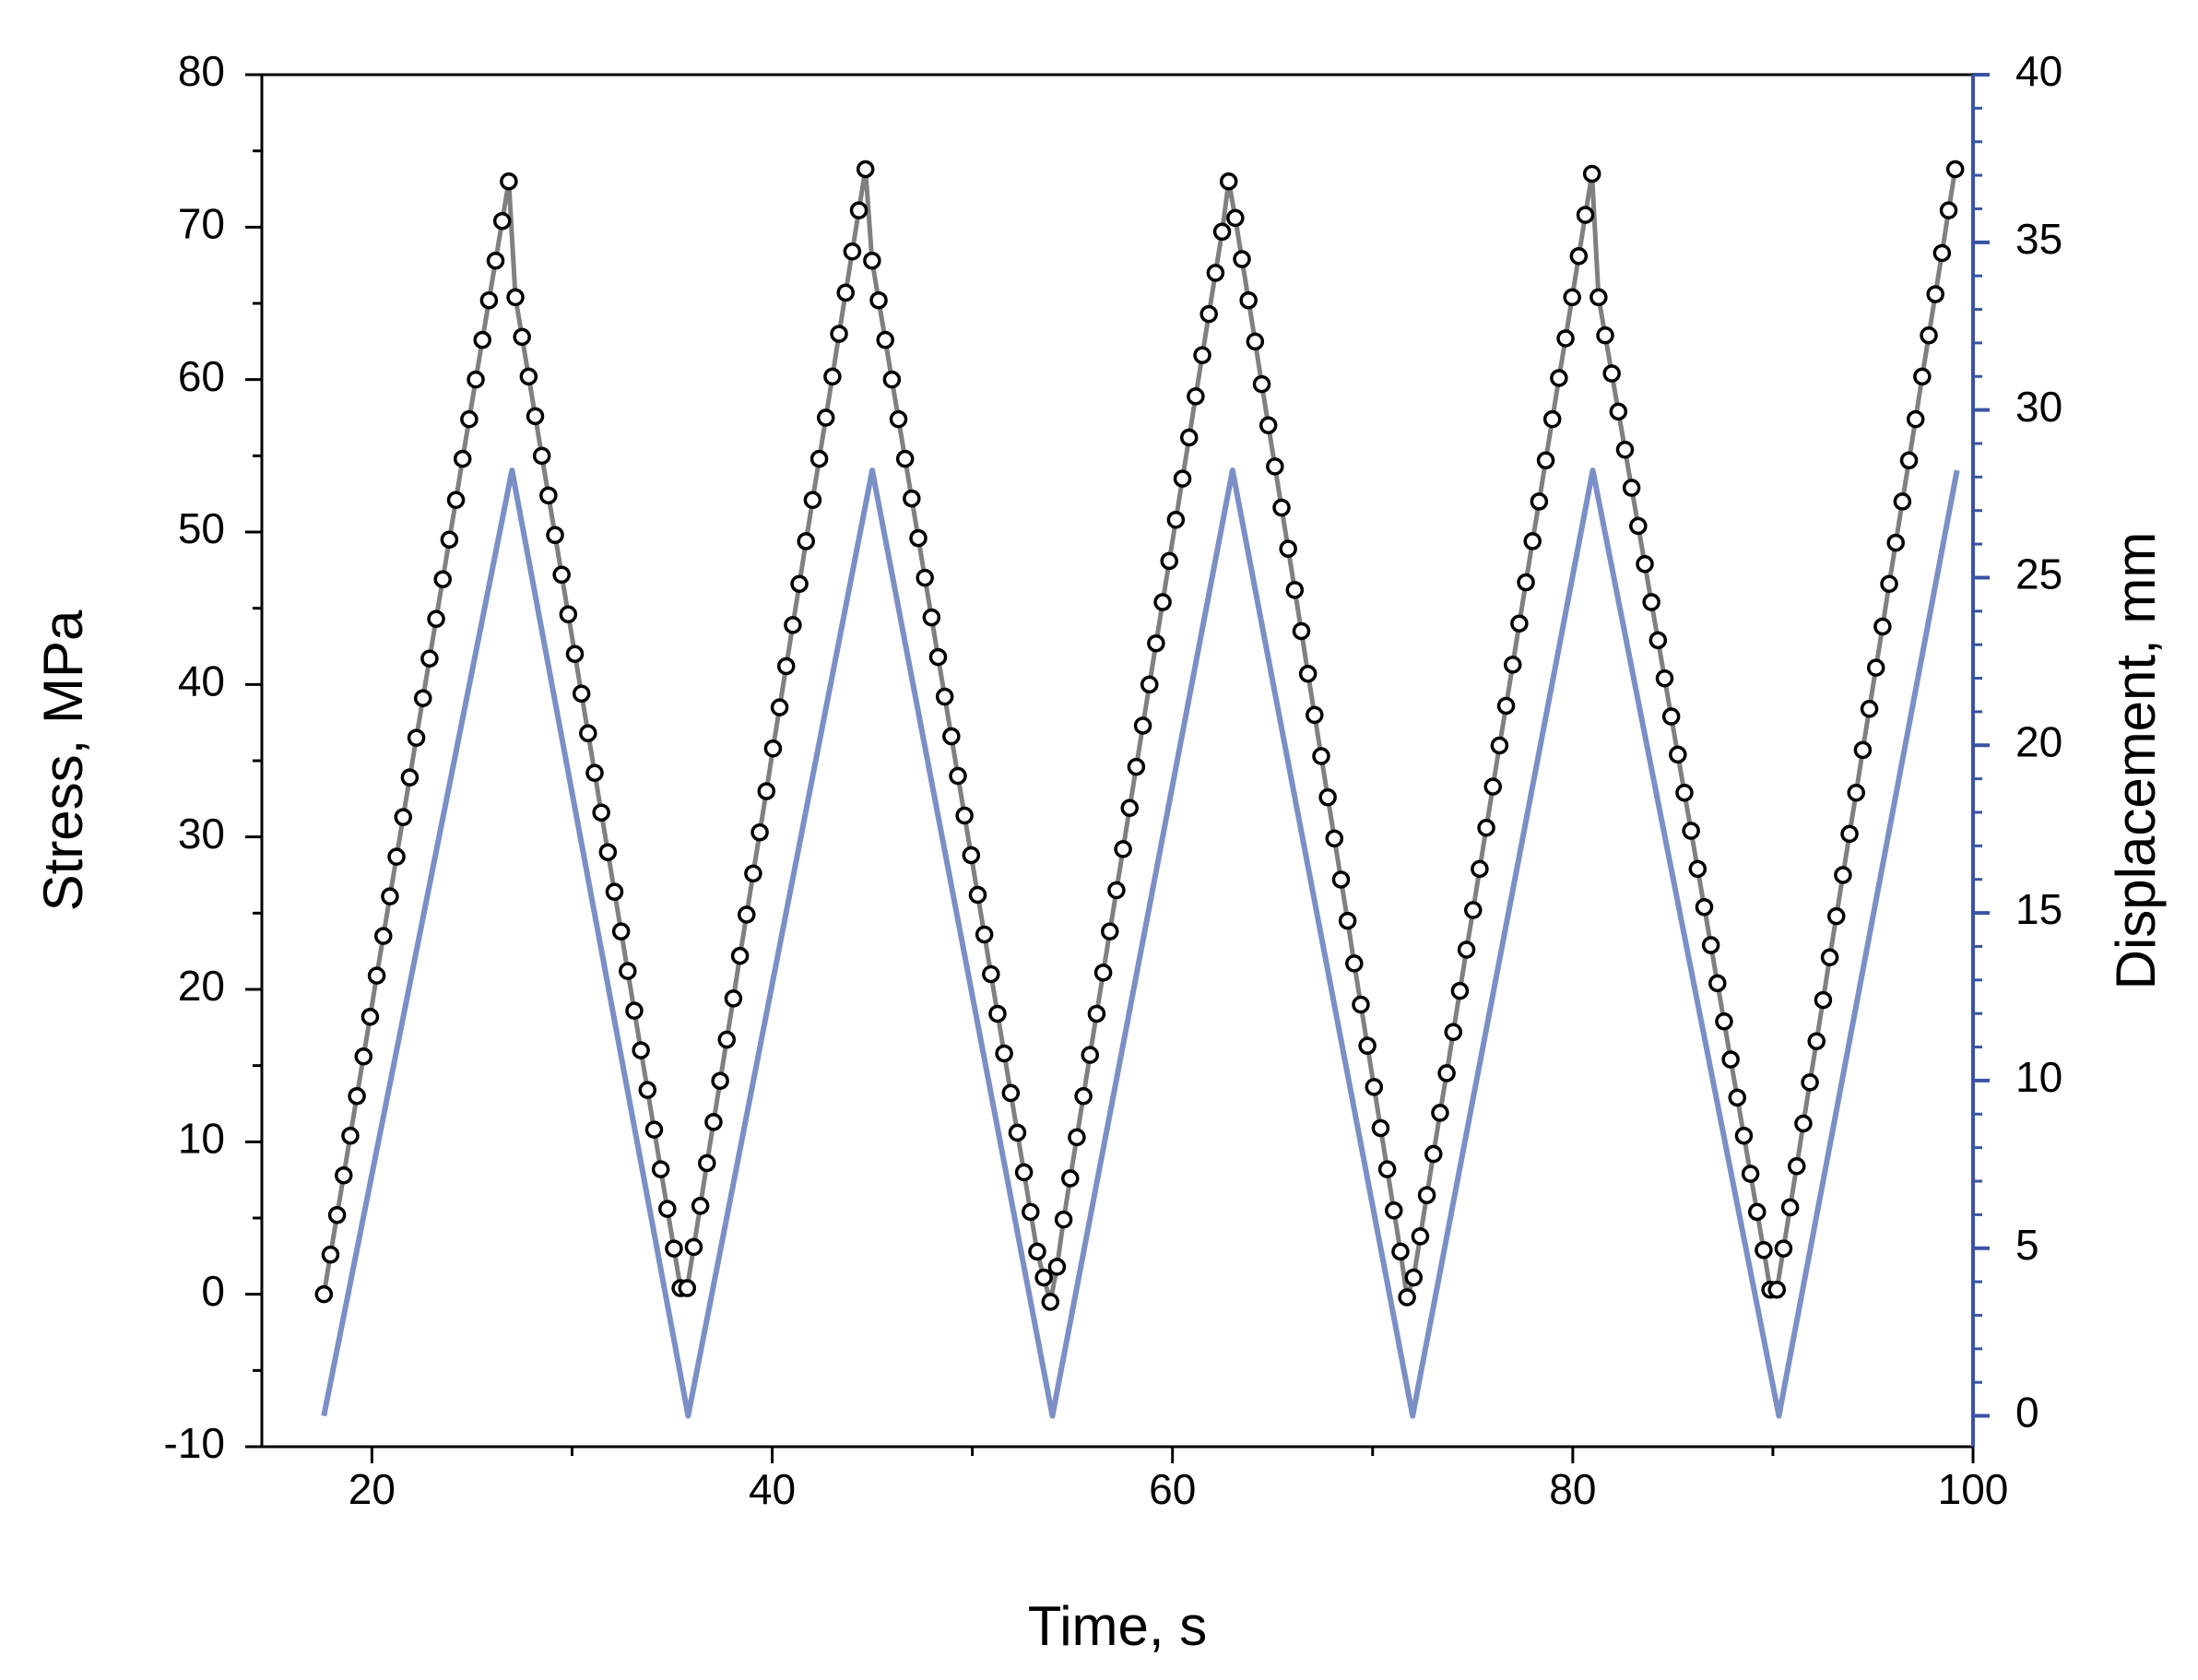 The image size is (2198, 1680). What do you see at coordinates (1172, 1489) in the screenshot?
I see `x-tick-label: 60` at bounding box center [1172, 1489].